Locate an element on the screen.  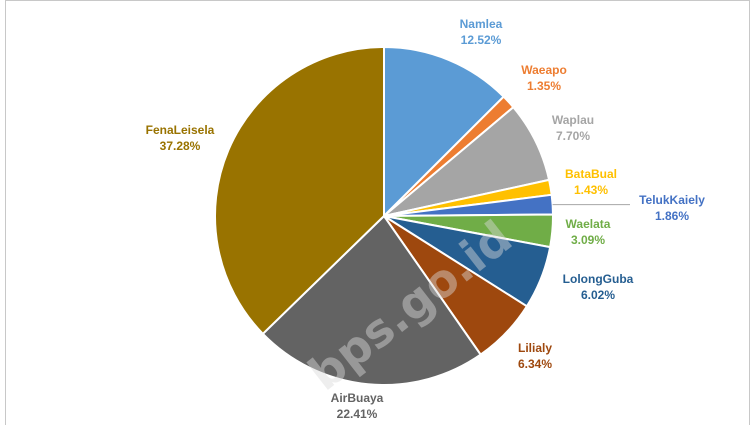
slice-name-lolongguba: LolongGuba is located at coordinates (598, 279).